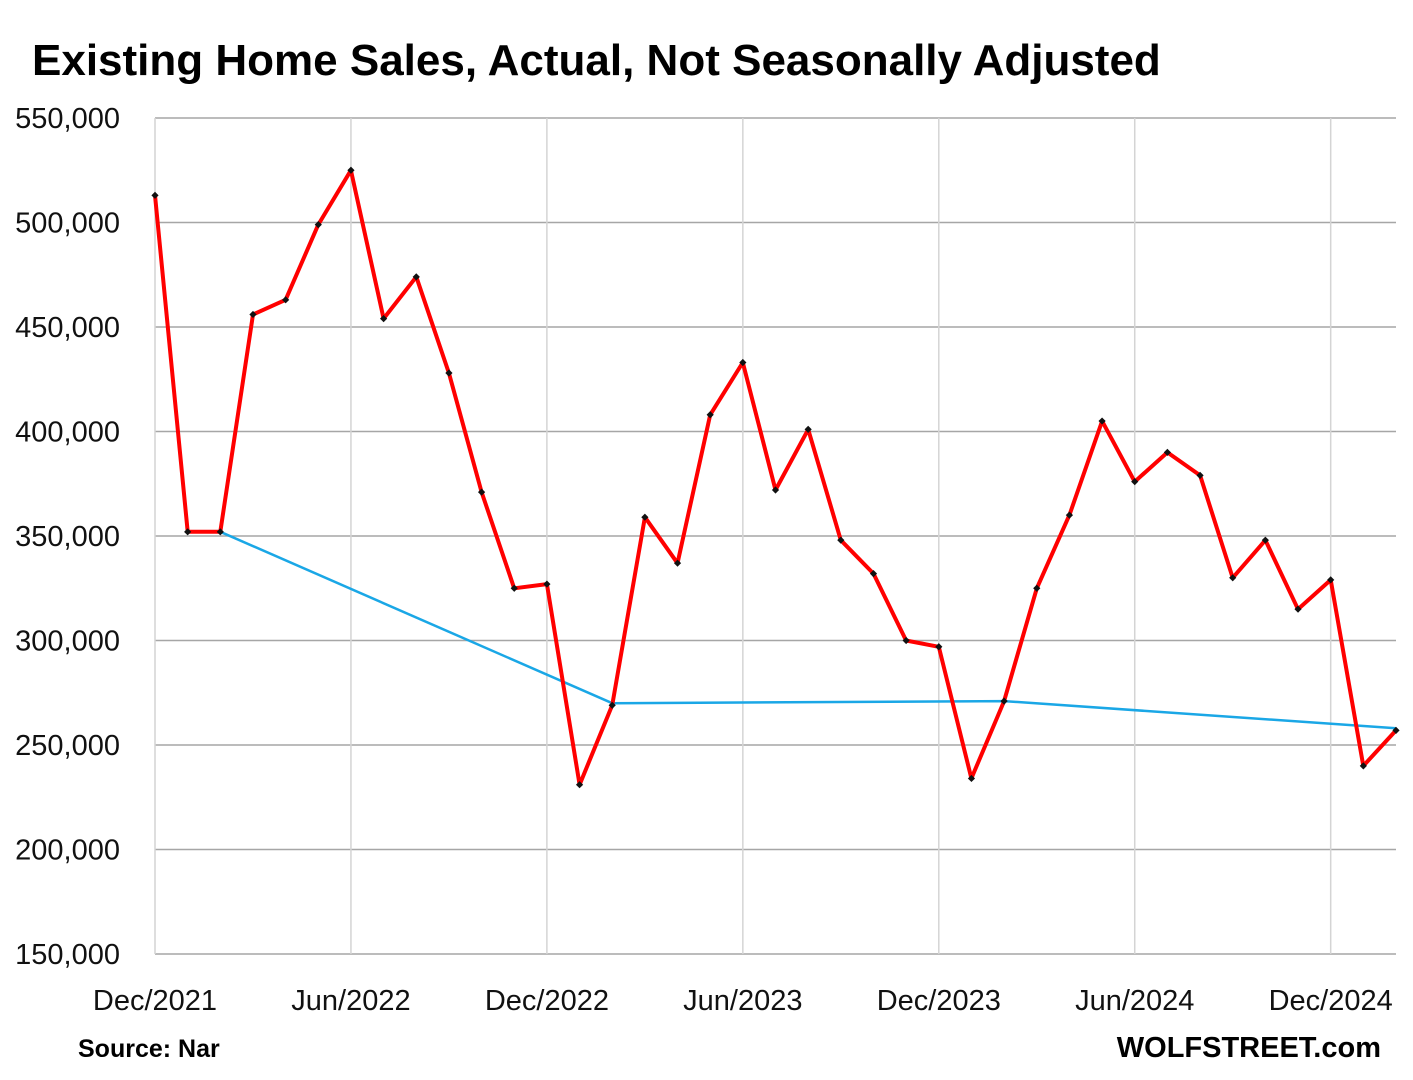 The width and height of the screenshot is (1413, 1080). Describe the element at coordinates (67, 433) in the screenshot. I see `y-tick-label: 400,000` at that location.